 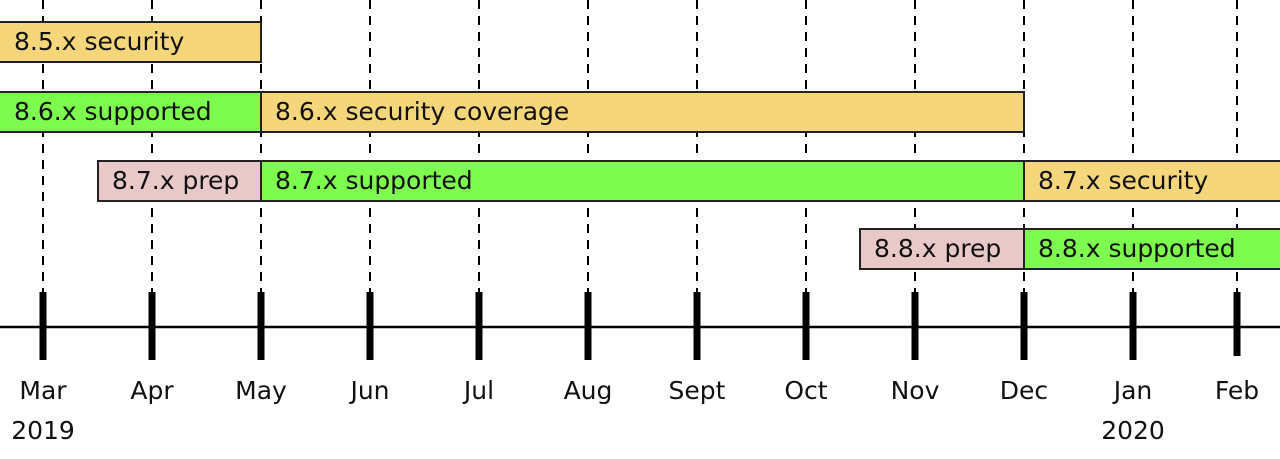 What do you see at coordinates (937, 248) in the screenshot?
I see `bar-label: 8.8.x prep` at bounding box center [937, 248].